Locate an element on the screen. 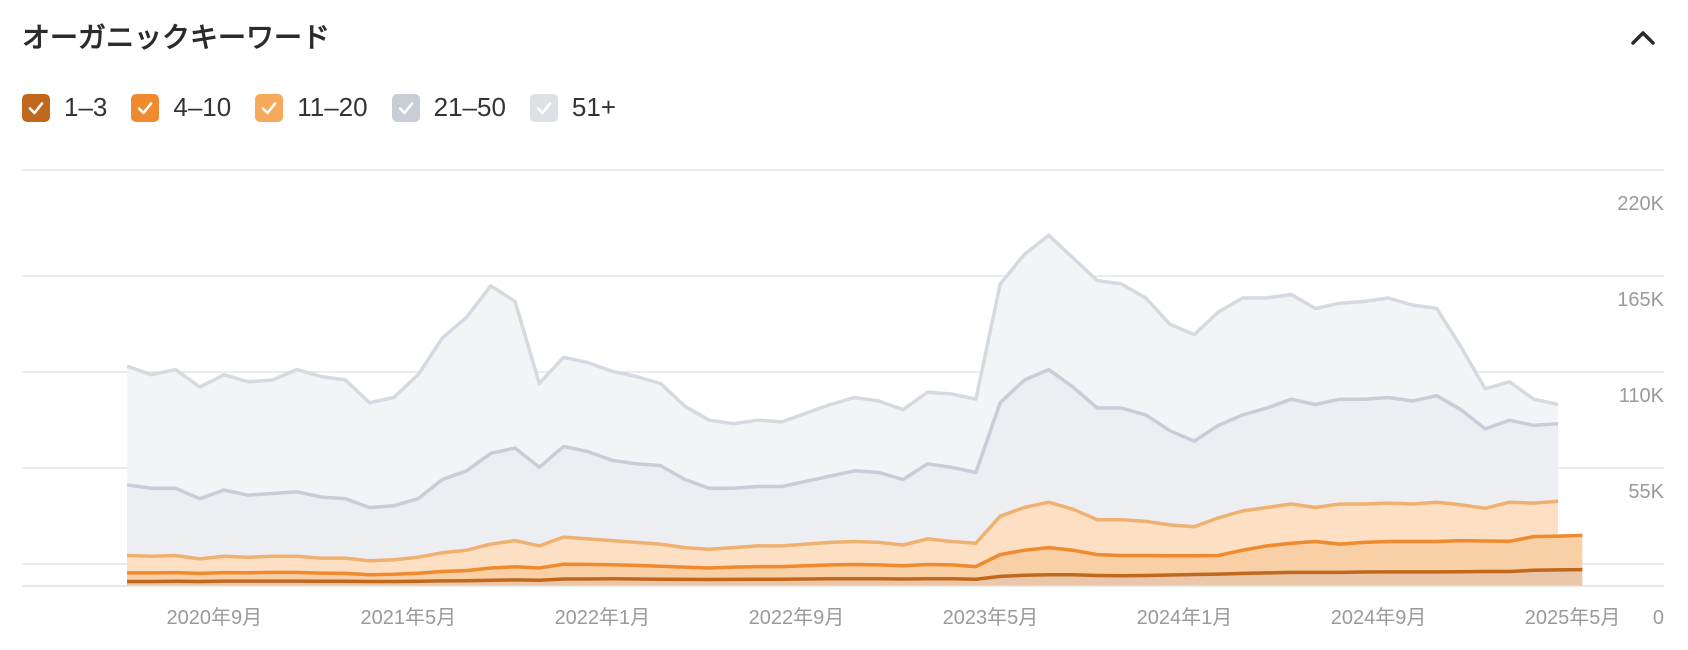 This screenshot has width=1688, height=650. x-tick-label: 2024年1月 is located at coordinates (1185, 617).